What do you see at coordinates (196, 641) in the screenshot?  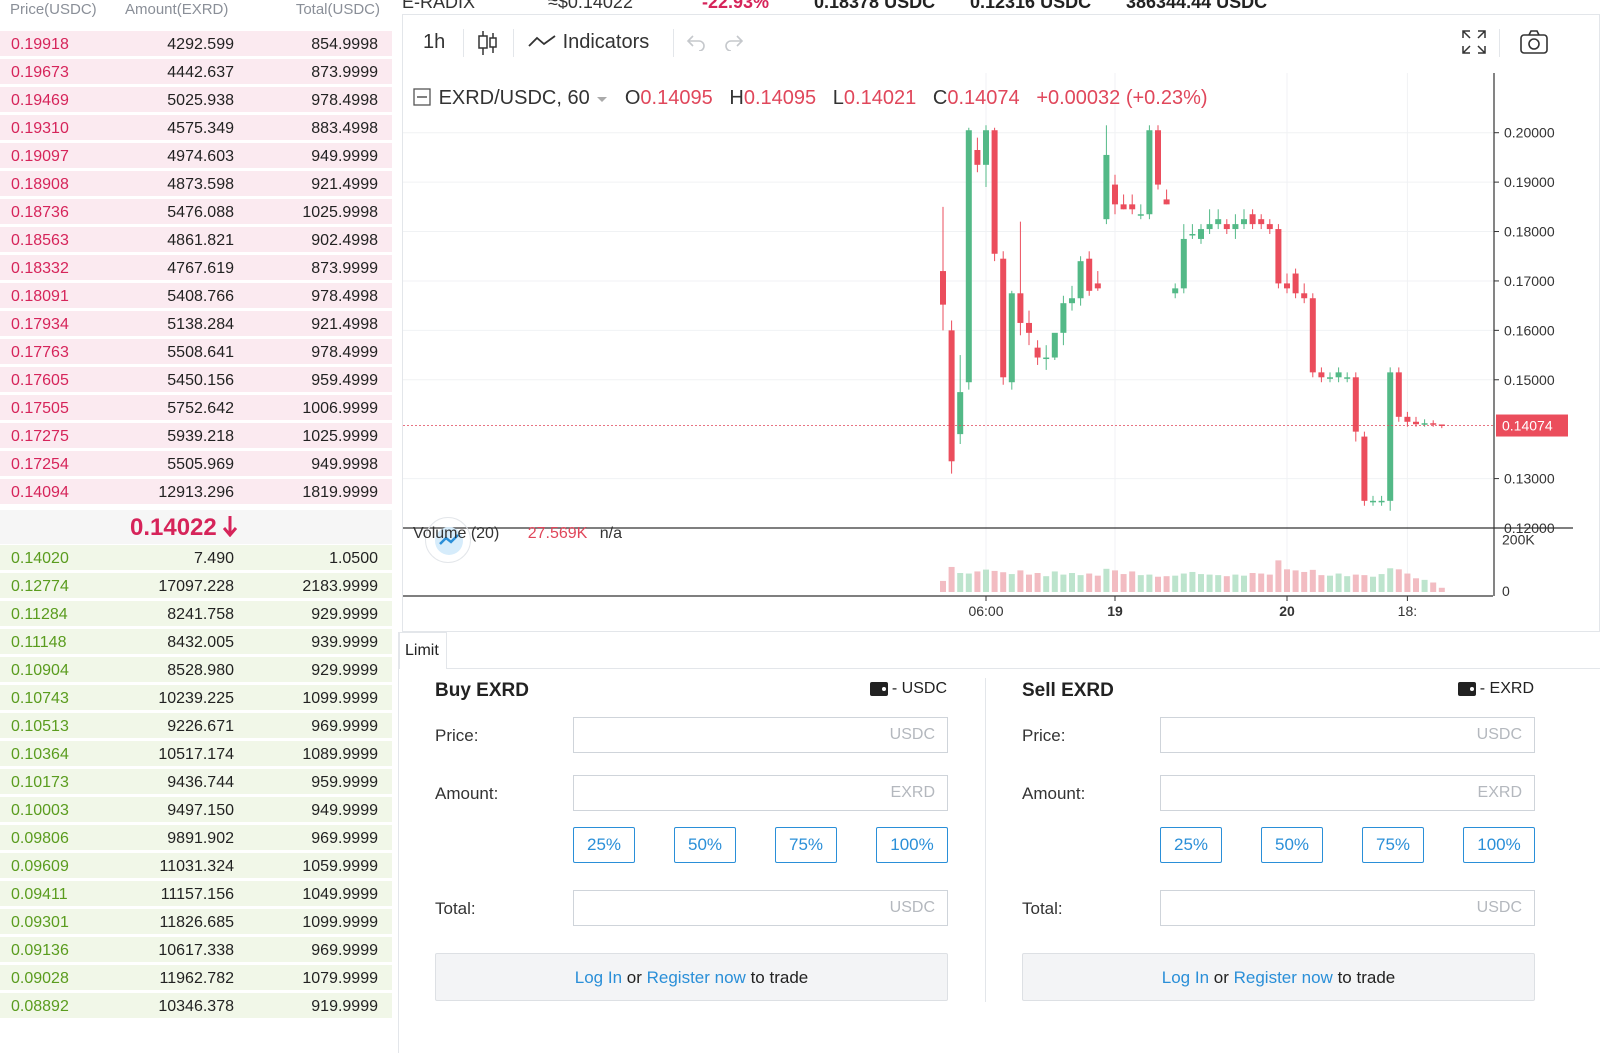 I see `bid-row: 0.11148 8432.005 939.9999` at bounding box center [196, 641].